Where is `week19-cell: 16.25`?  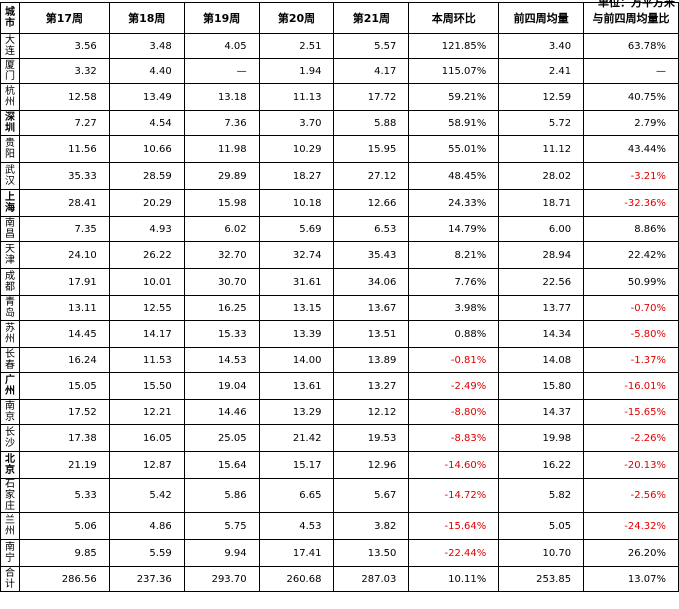 week19-cell: 16.25 is located at coordinates (221, 308).